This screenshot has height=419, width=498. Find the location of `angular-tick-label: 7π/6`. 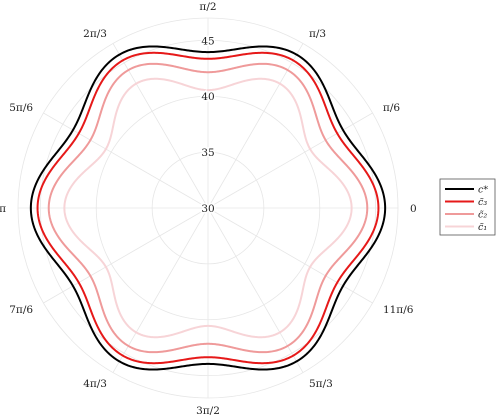

angular-tick-label: 7π/6 is located at coordinates (21, 310).